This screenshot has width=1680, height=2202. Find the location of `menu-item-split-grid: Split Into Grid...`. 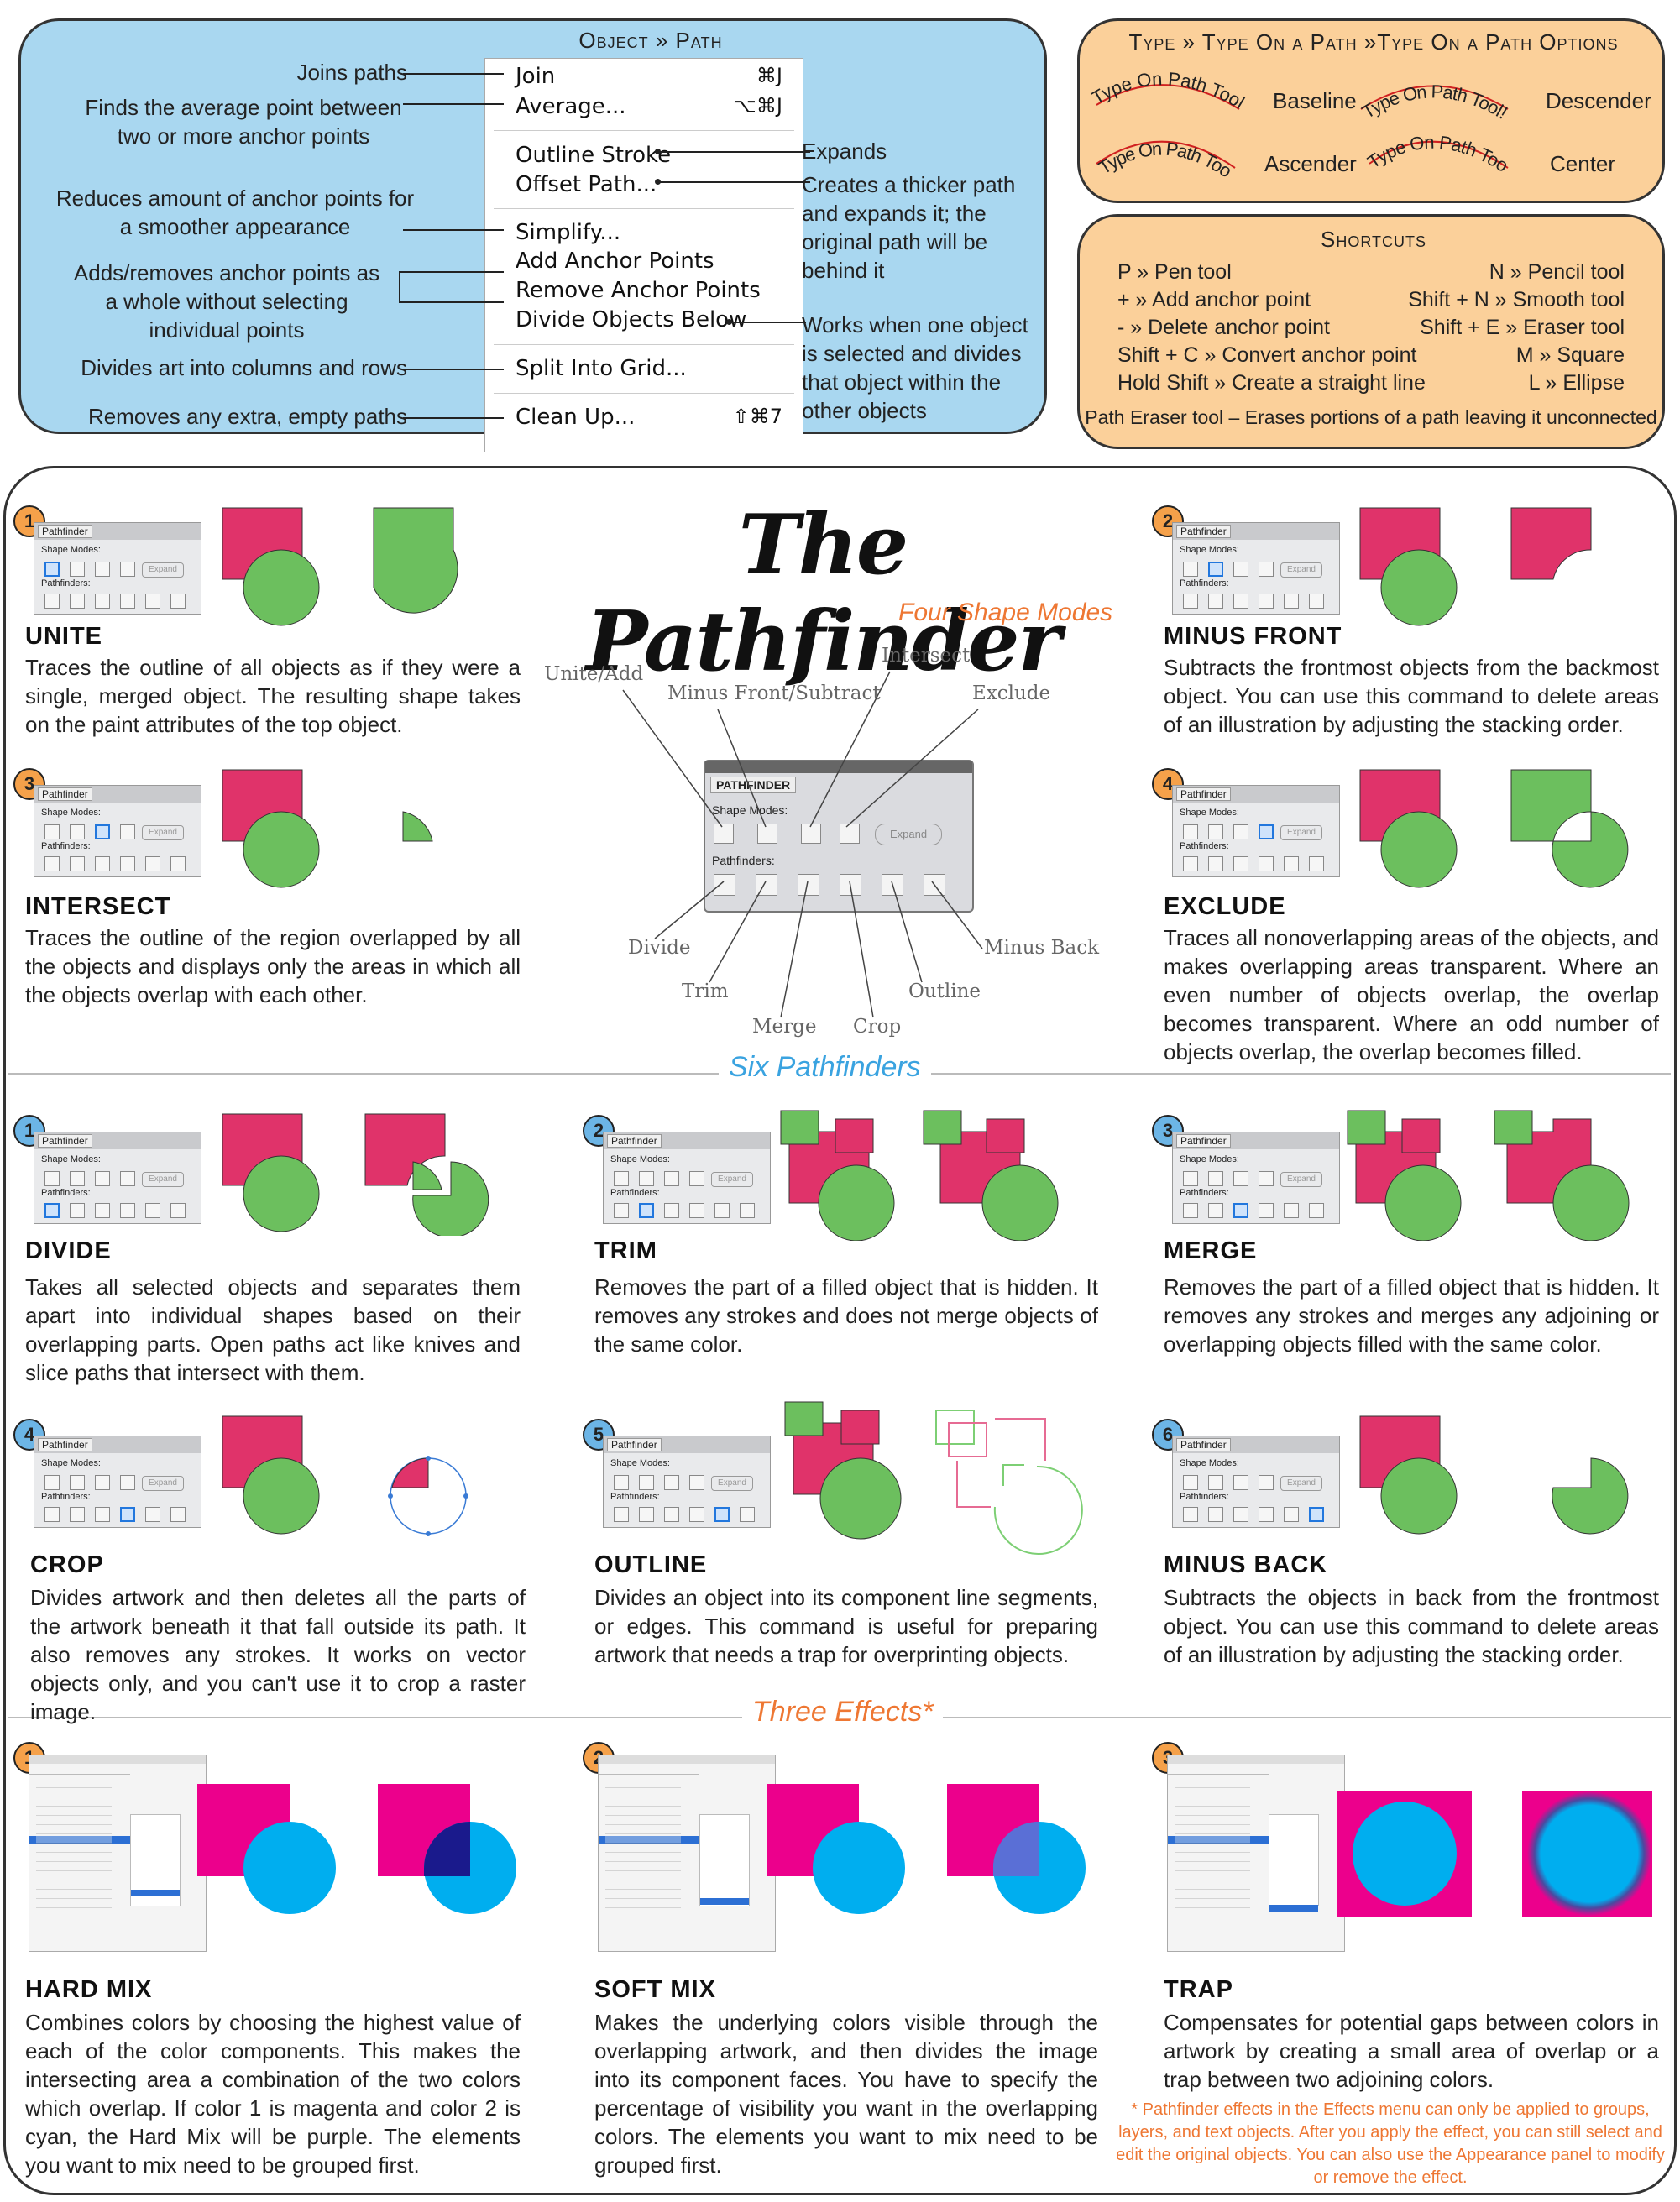

menu-item-split-grid: Split Into Grid... is located at coordinates (601, 369).